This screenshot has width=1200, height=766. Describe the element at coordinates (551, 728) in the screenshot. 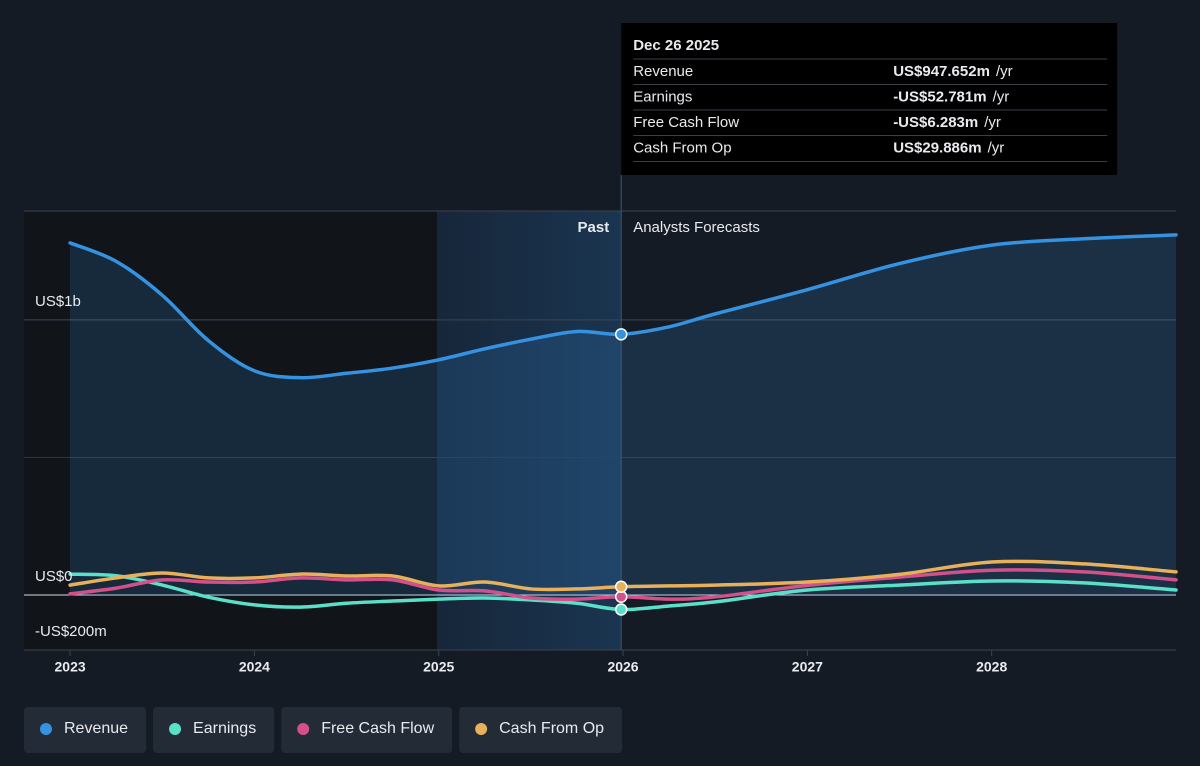

I see `legend-label: Cash From Op` at that location.